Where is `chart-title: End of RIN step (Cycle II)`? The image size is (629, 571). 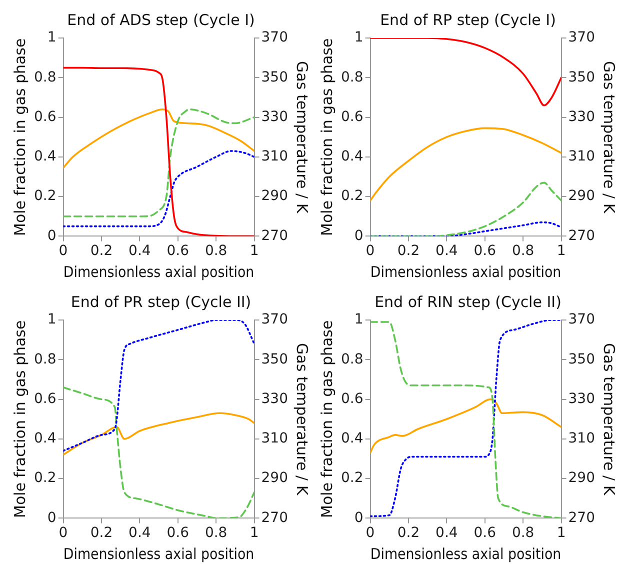
chart-title: End of RIN step (Cycle II) is located at coordinates (468, 301).